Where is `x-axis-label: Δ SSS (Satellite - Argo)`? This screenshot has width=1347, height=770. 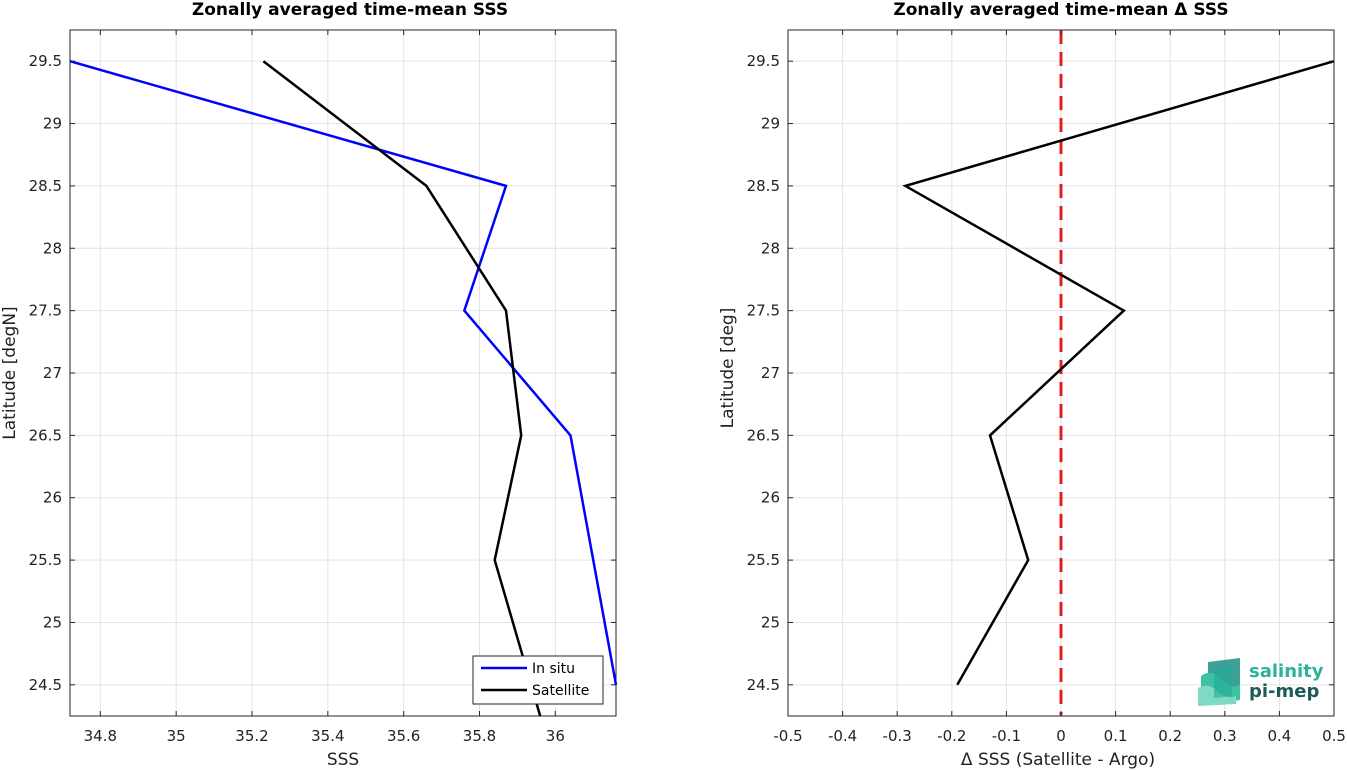
x-axis-label: Δ SSS (Satellite - Argo) is located at coordinates (1058, 760).